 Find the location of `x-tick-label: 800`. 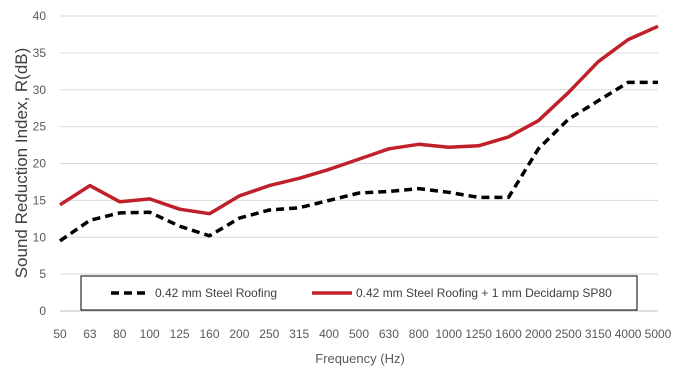

x-tick-label: 800 is located at coordinates (419, 334).